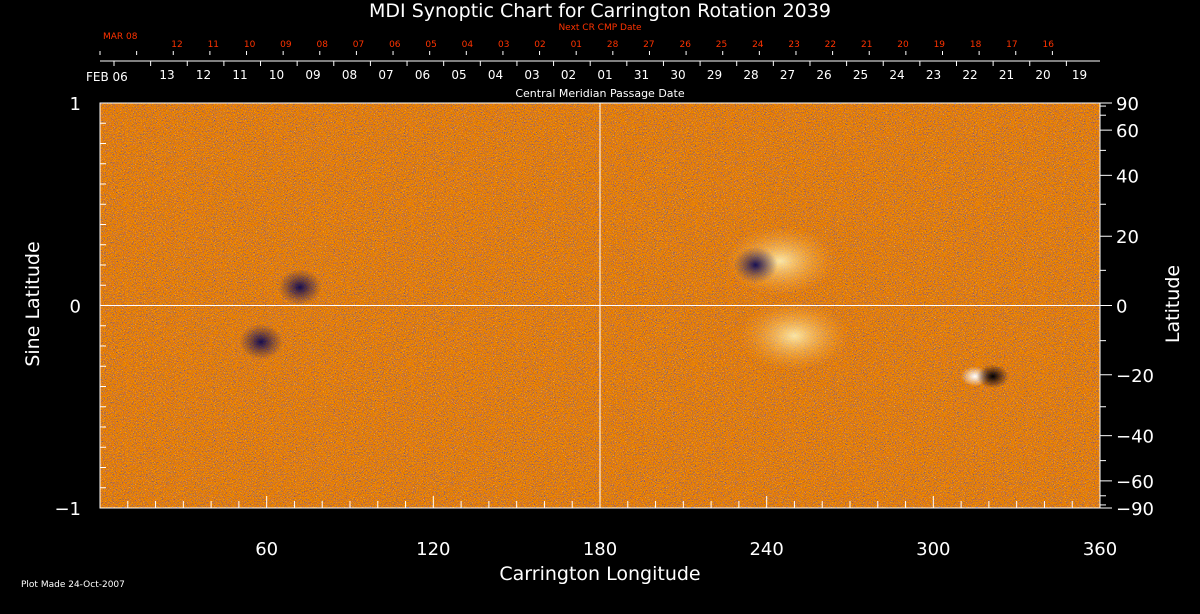 Image resolution: width=1200 pixels, height=614 pixels. I want to click on cmp-date-label: 13, so click(166, 75).